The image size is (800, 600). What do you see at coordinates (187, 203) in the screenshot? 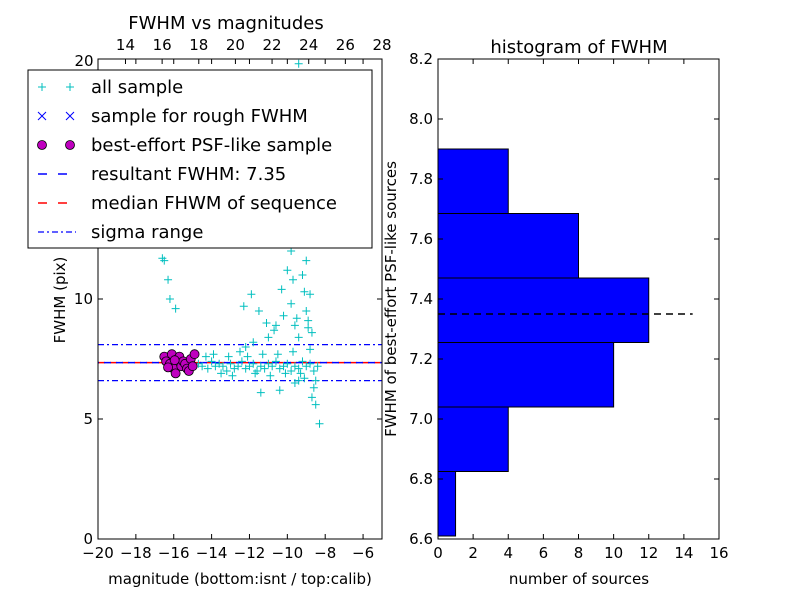
I see `legend-entry: median FHWM of sequence` at bounding box center [187, 203].